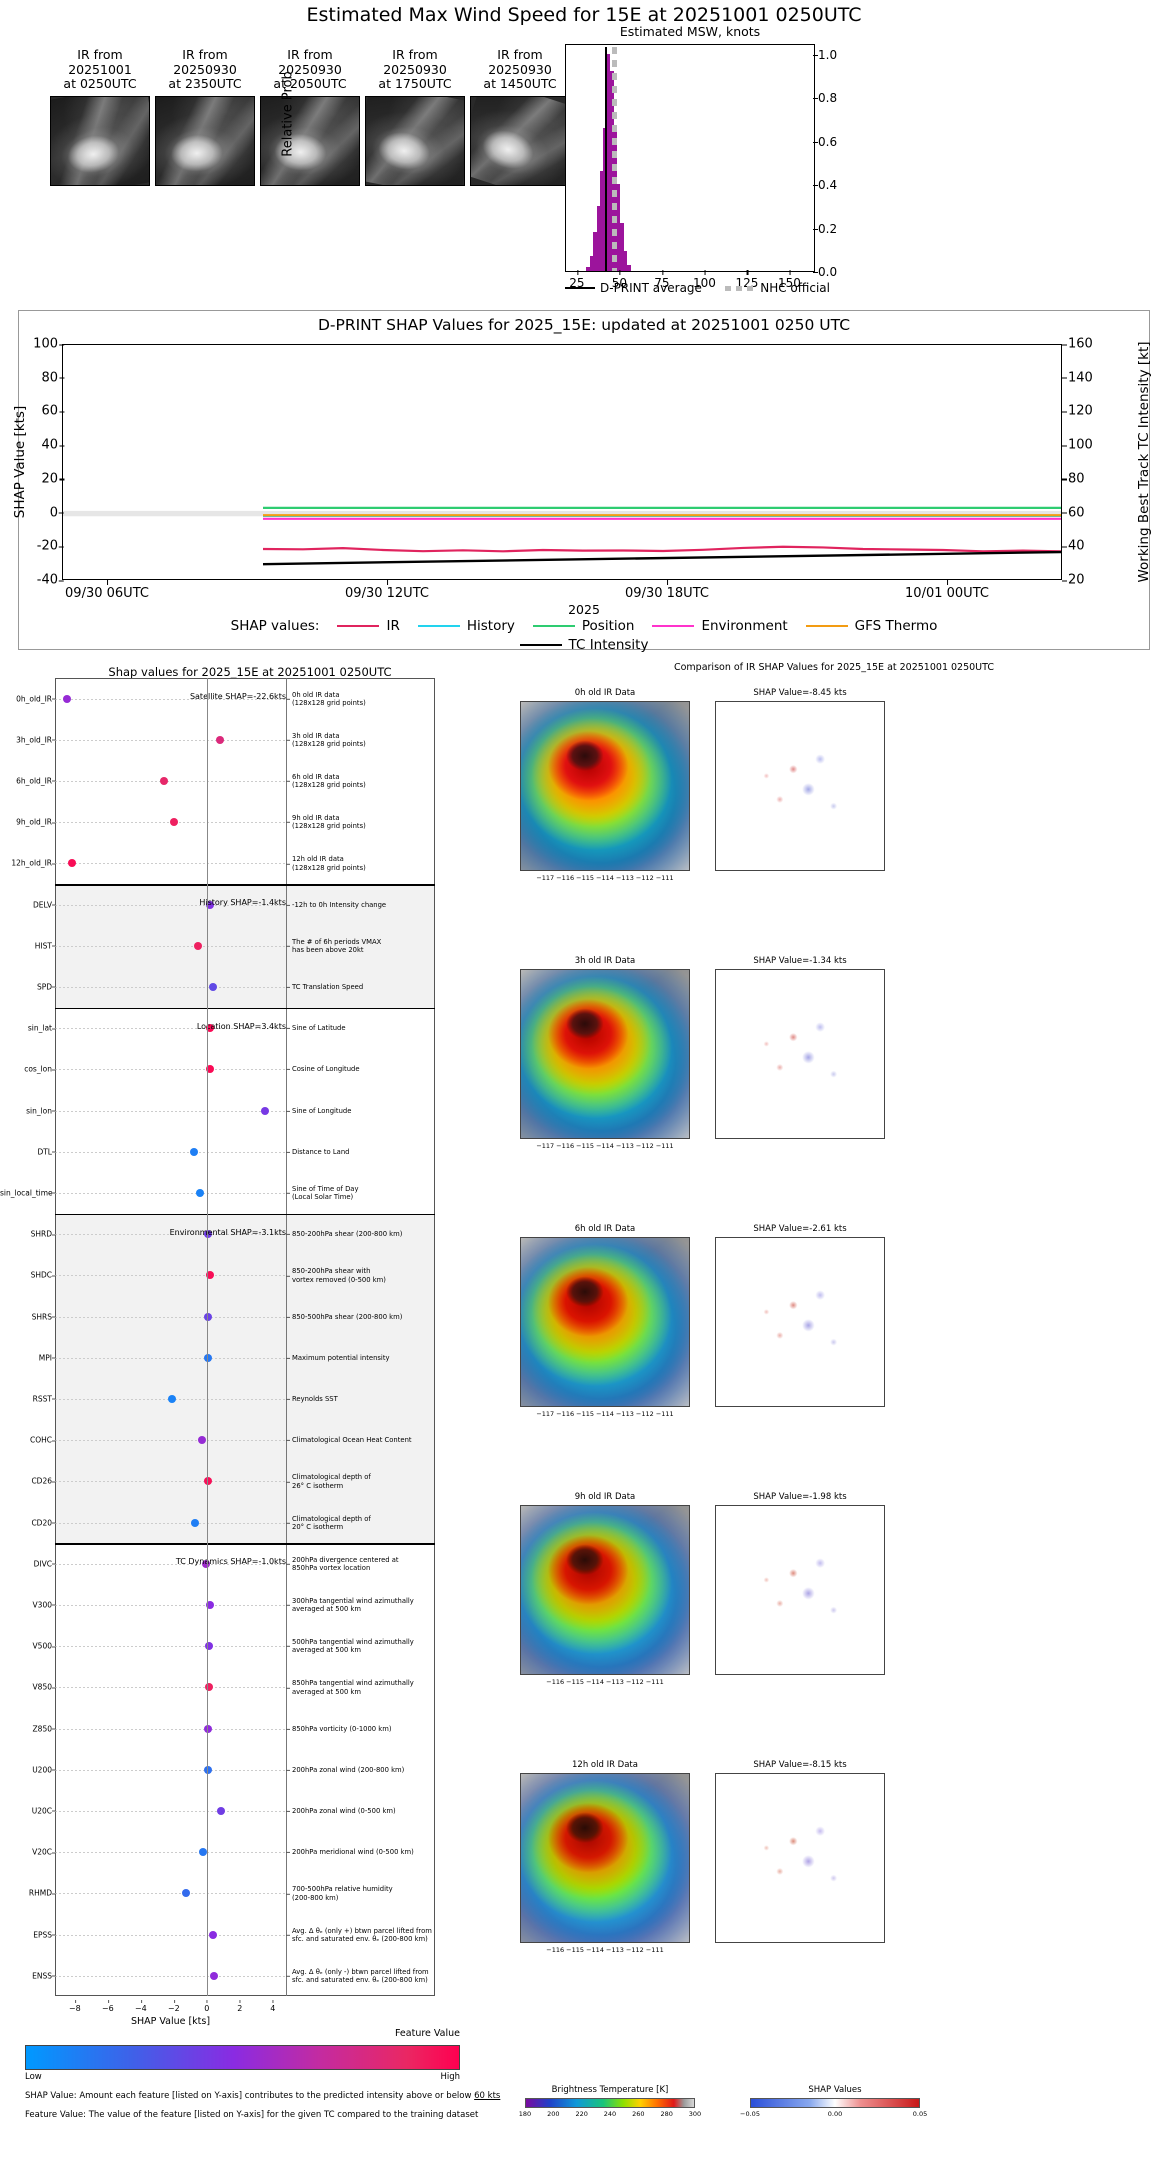  What do you see at coordinates (241, 1026) in the screenshot?
I see `shap-group-total-label: Location SHAP=3.4kts` at bounding box center [241, 1026].